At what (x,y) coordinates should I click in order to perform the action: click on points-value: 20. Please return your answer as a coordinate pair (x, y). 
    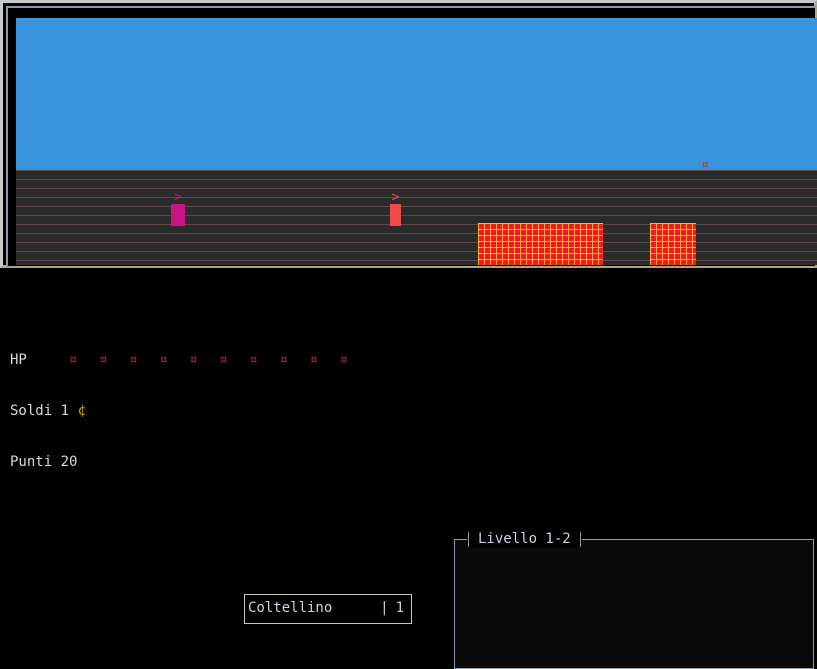
    Looking at the image, I should click on (69, 462).